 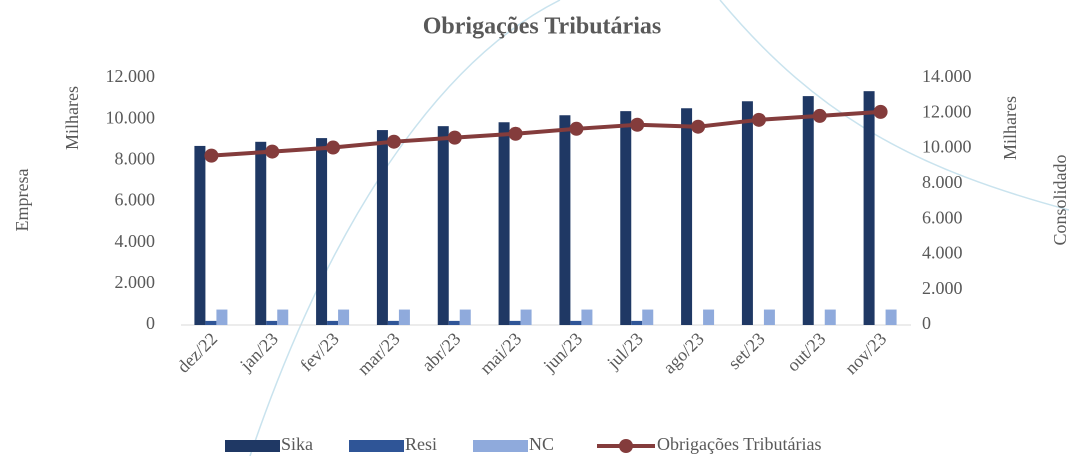 What do you see at coordinates (746, 351) in the screenshot?
I see `x-tick-label: set/23` at bounding box center [746, 351].